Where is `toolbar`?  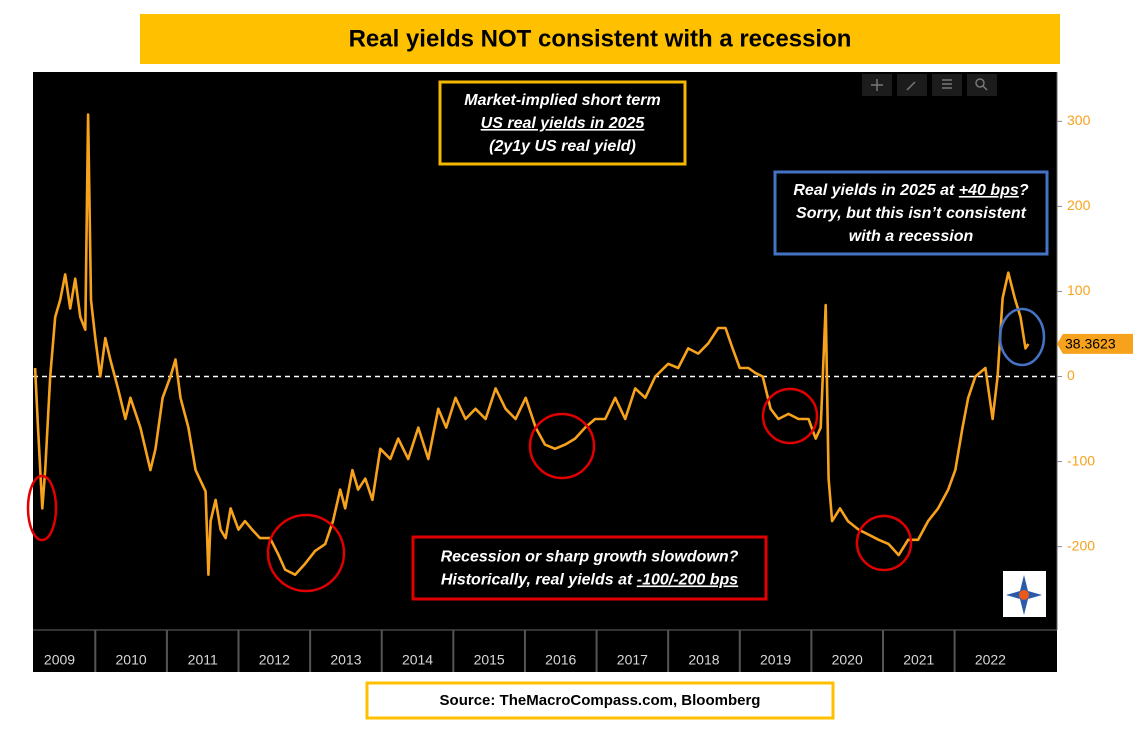 toolbar is located at coordinates (929, 85).